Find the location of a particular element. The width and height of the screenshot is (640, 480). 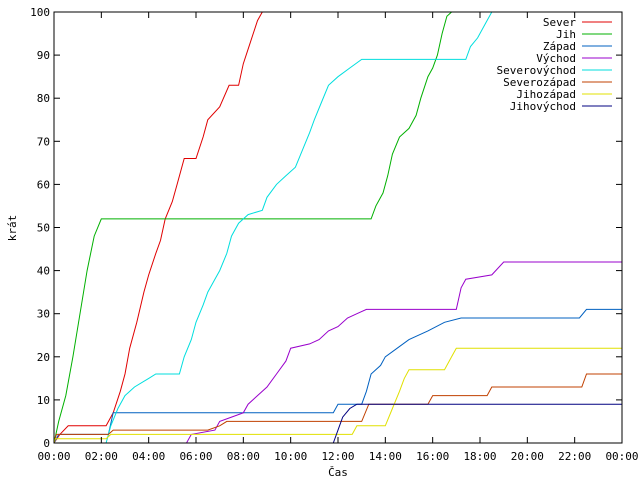

legend-label: Jihozápad is located at coordinates (546, 94).